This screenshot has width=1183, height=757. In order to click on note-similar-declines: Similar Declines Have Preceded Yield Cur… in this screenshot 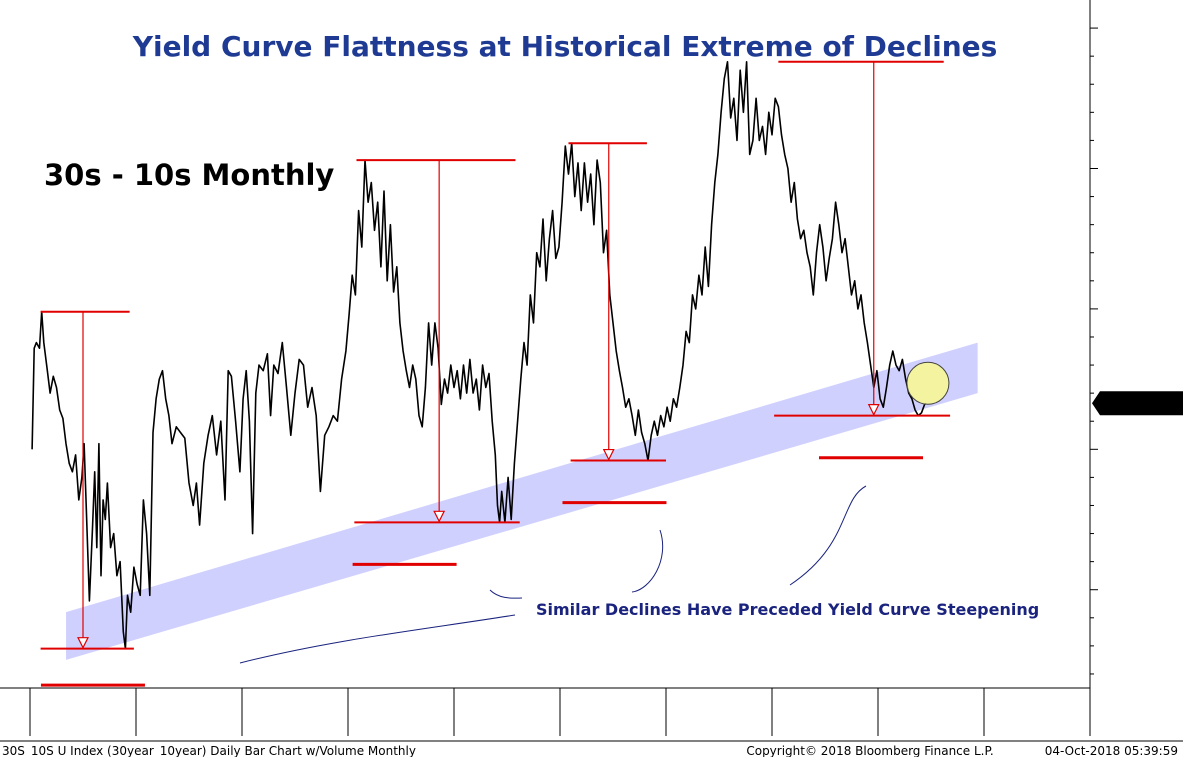, I will do `click(787, 609)`.